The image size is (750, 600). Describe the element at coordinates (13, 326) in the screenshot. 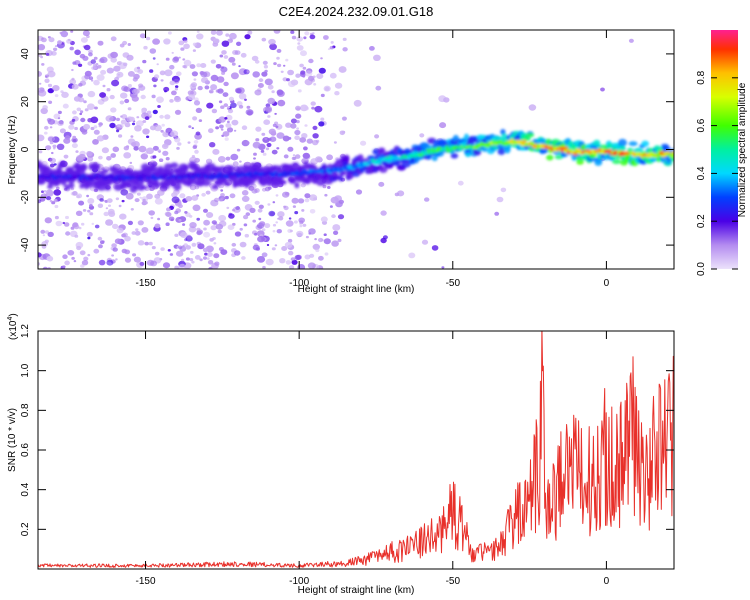

I see `snr-multiplier-text: (x104)` at that location.